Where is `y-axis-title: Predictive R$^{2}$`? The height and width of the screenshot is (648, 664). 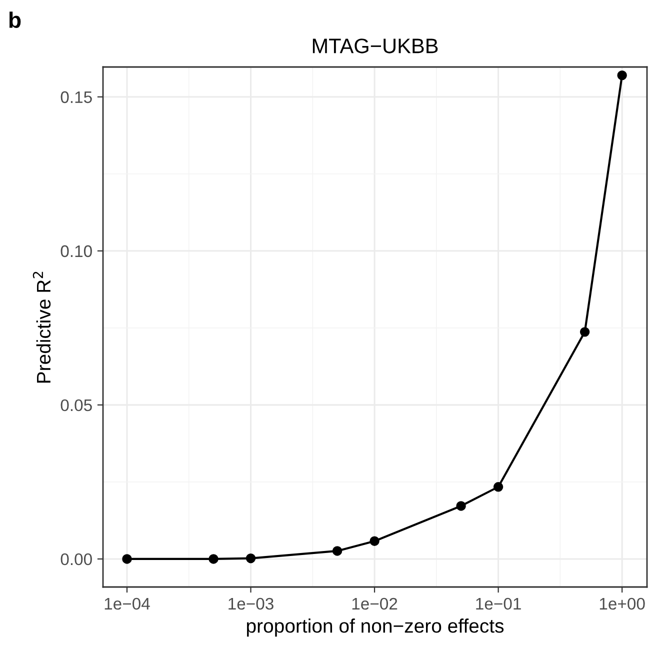
y-axis-title: Predictive R$^{2}$ is located at coordinates (41, 327).